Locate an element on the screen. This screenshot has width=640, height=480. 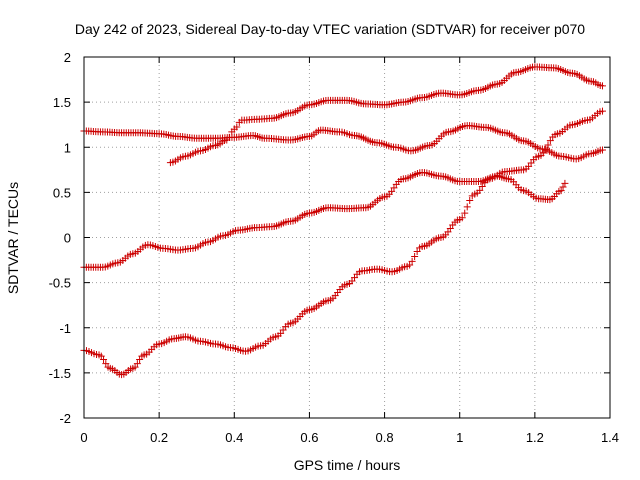
x-tick-label: 0.2 is located at coordinates (159, 437).